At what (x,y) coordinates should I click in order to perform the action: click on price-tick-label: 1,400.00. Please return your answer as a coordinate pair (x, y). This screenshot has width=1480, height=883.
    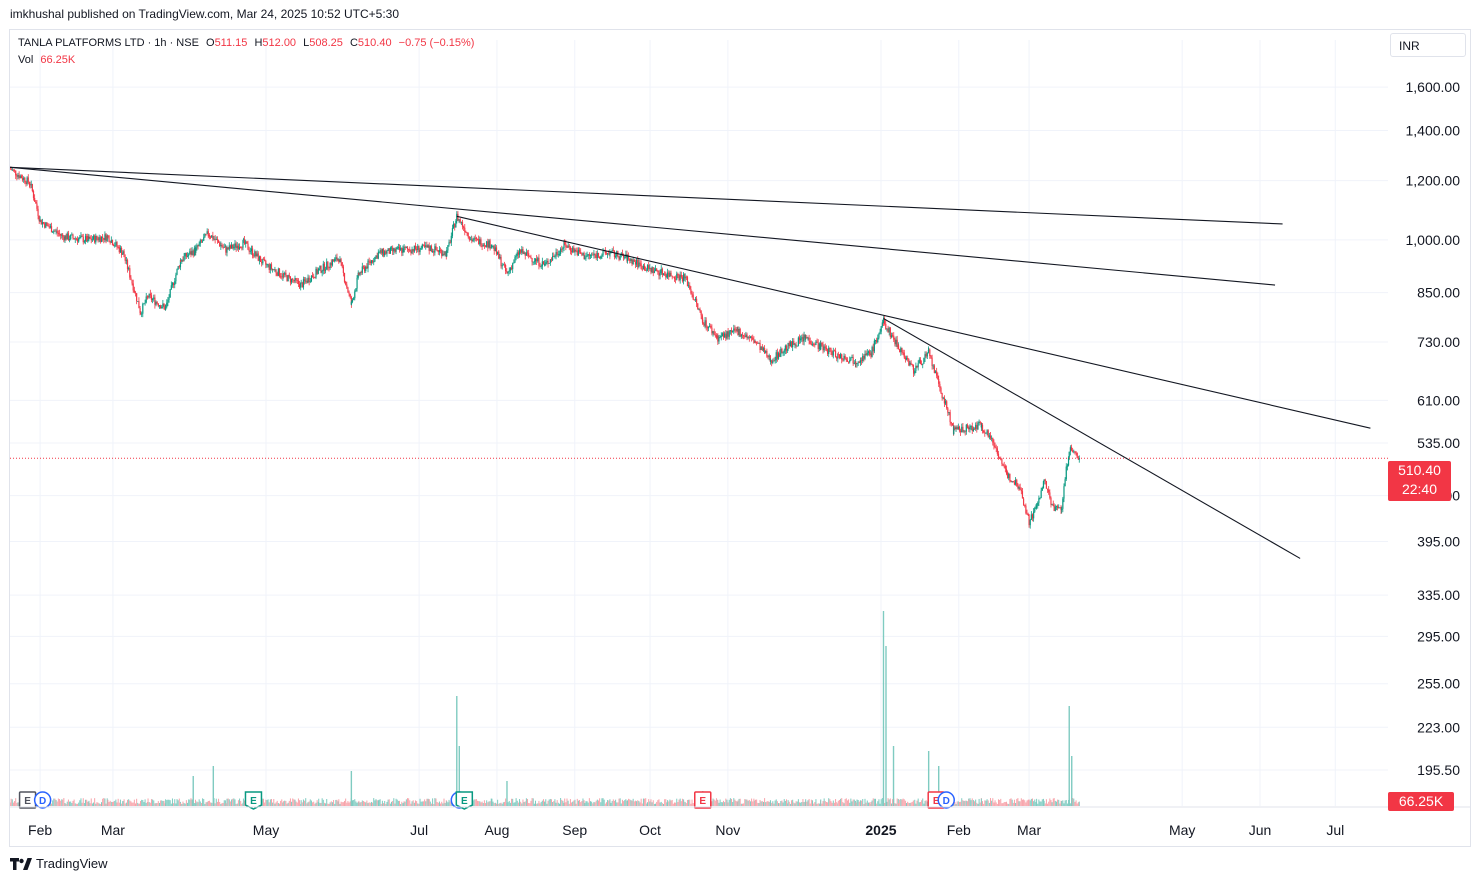
    Looking at the image, I should click on (1433, 131).